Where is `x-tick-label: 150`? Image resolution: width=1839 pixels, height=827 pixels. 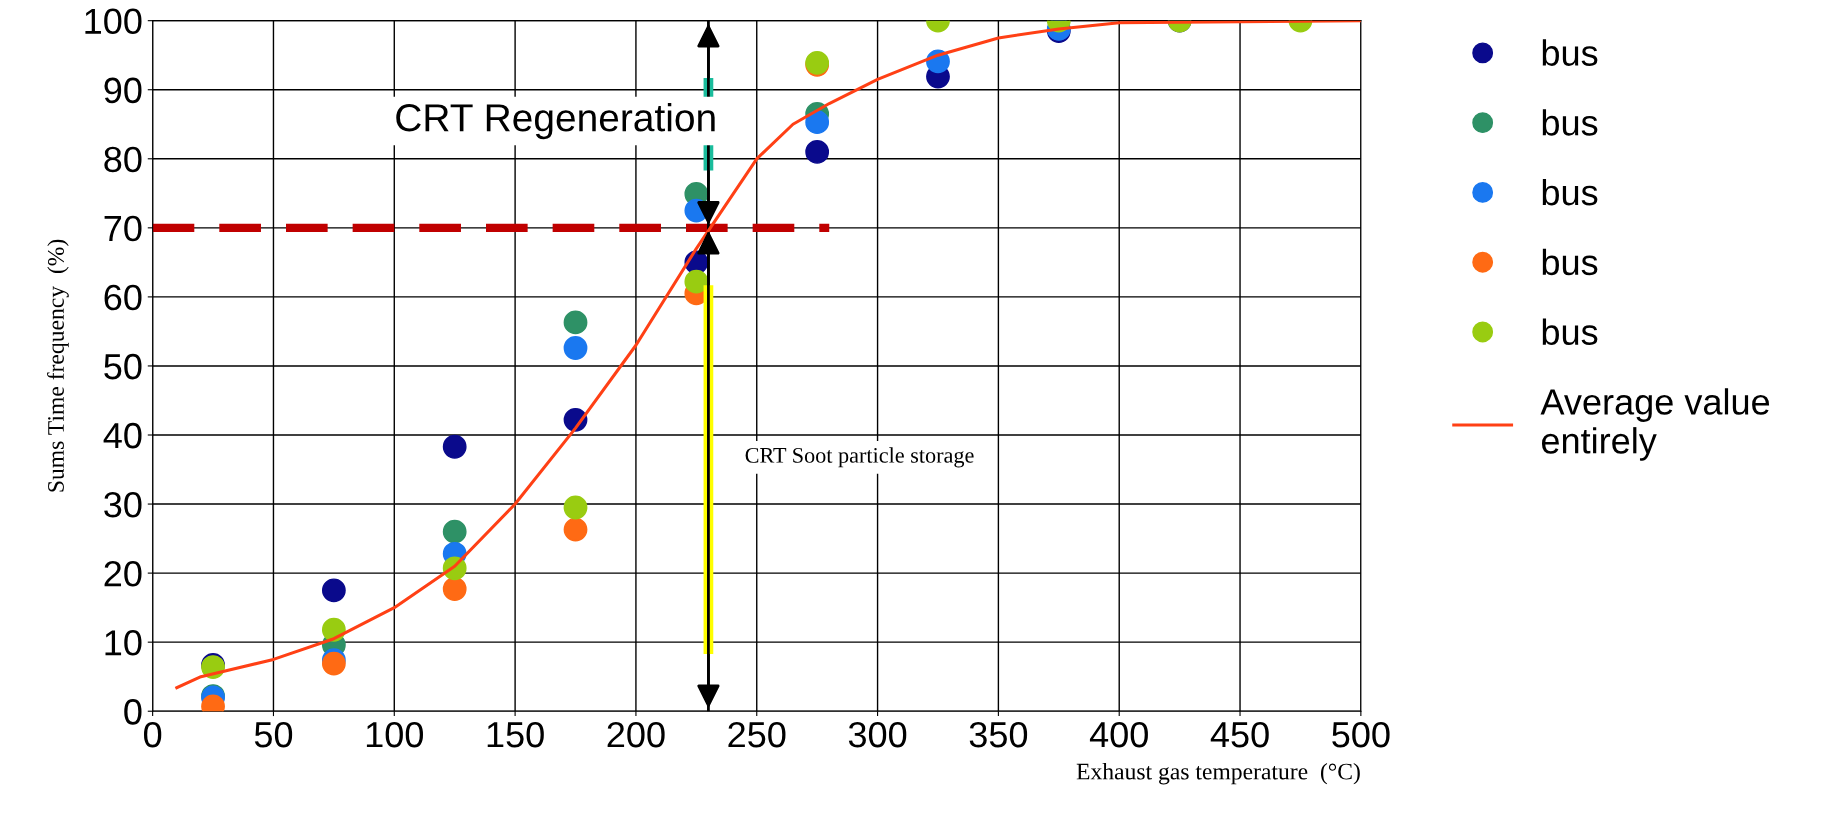
x-tick-label: 150 is located at coordinates (515, 734).